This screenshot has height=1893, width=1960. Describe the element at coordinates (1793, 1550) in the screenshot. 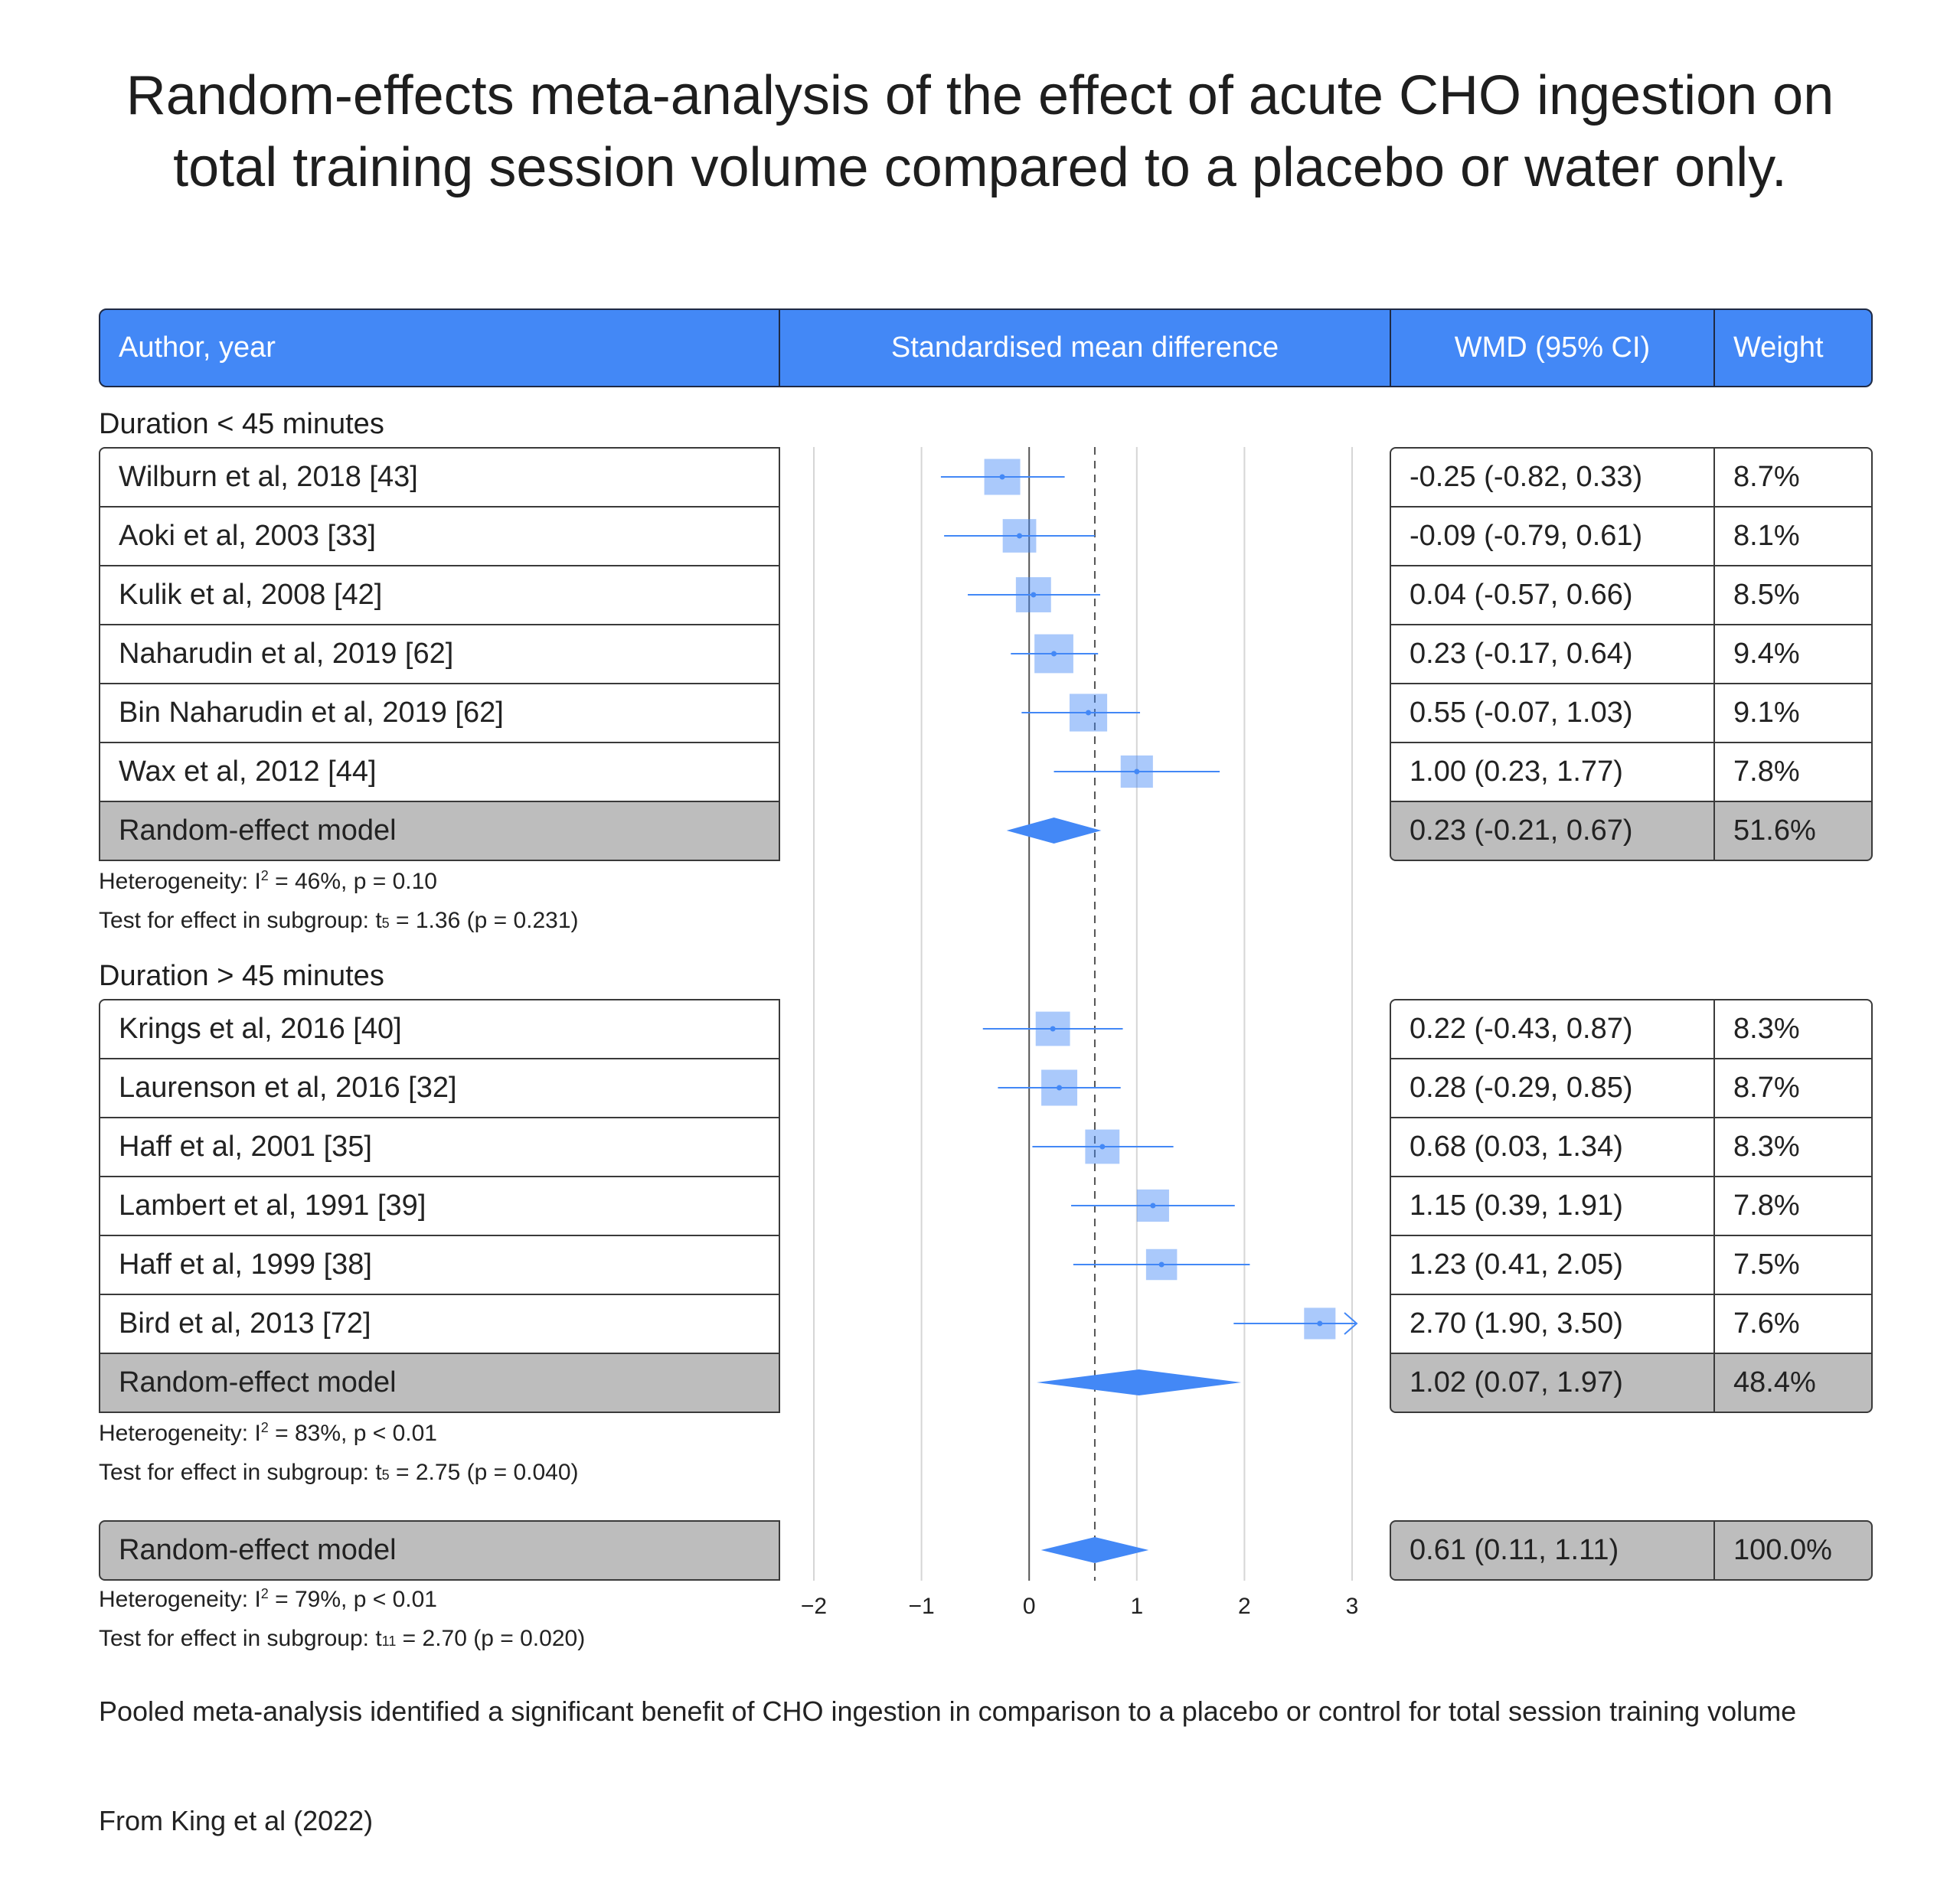

I see `overall-weight-cell: 100.0%` at that location.